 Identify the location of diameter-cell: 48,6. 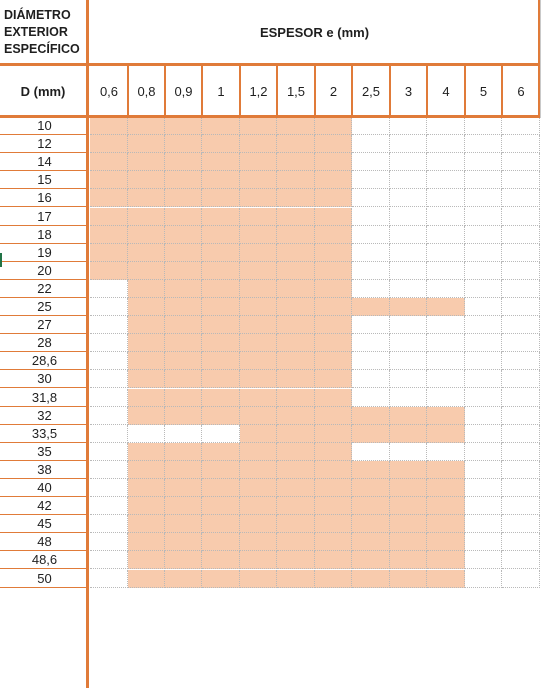
(44, 560).